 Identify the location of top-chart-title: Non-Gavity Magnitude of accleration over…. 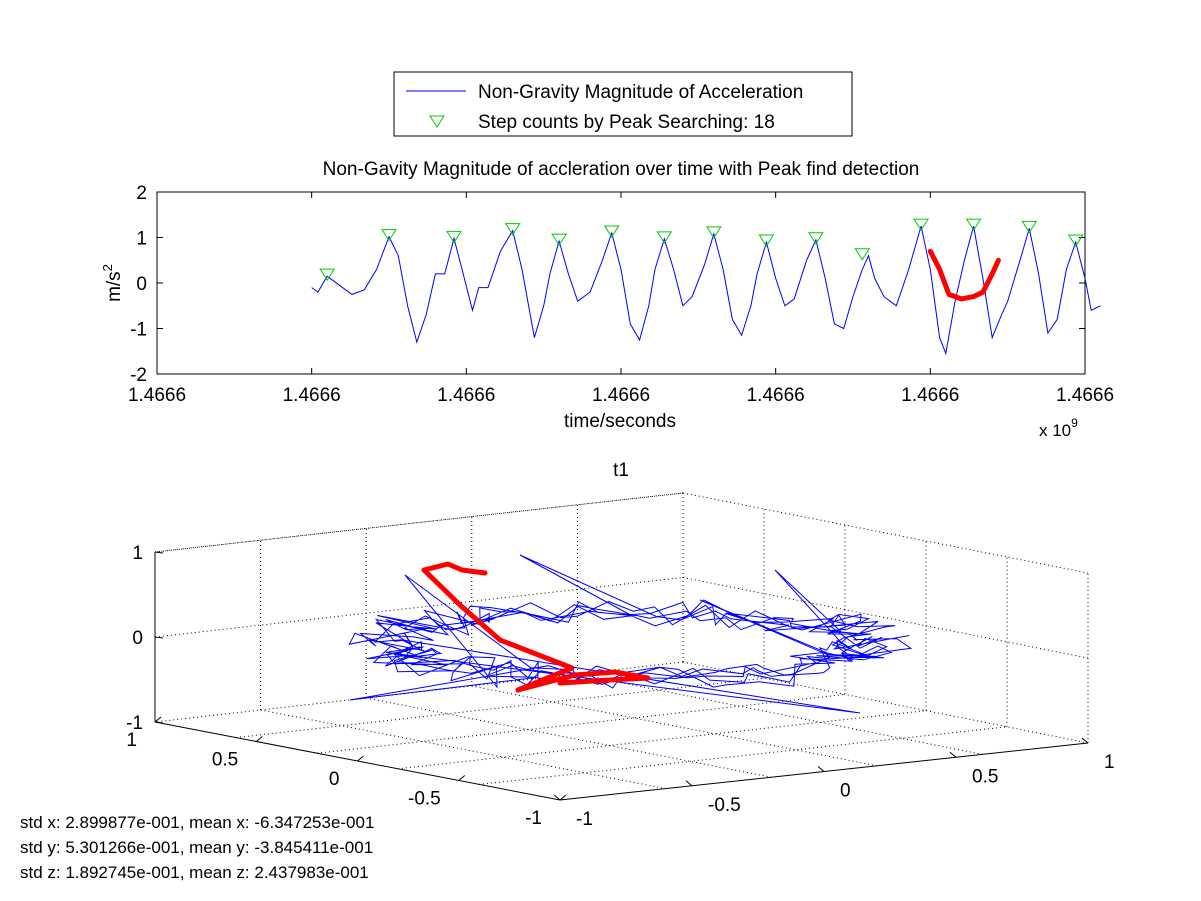
(621, 169).